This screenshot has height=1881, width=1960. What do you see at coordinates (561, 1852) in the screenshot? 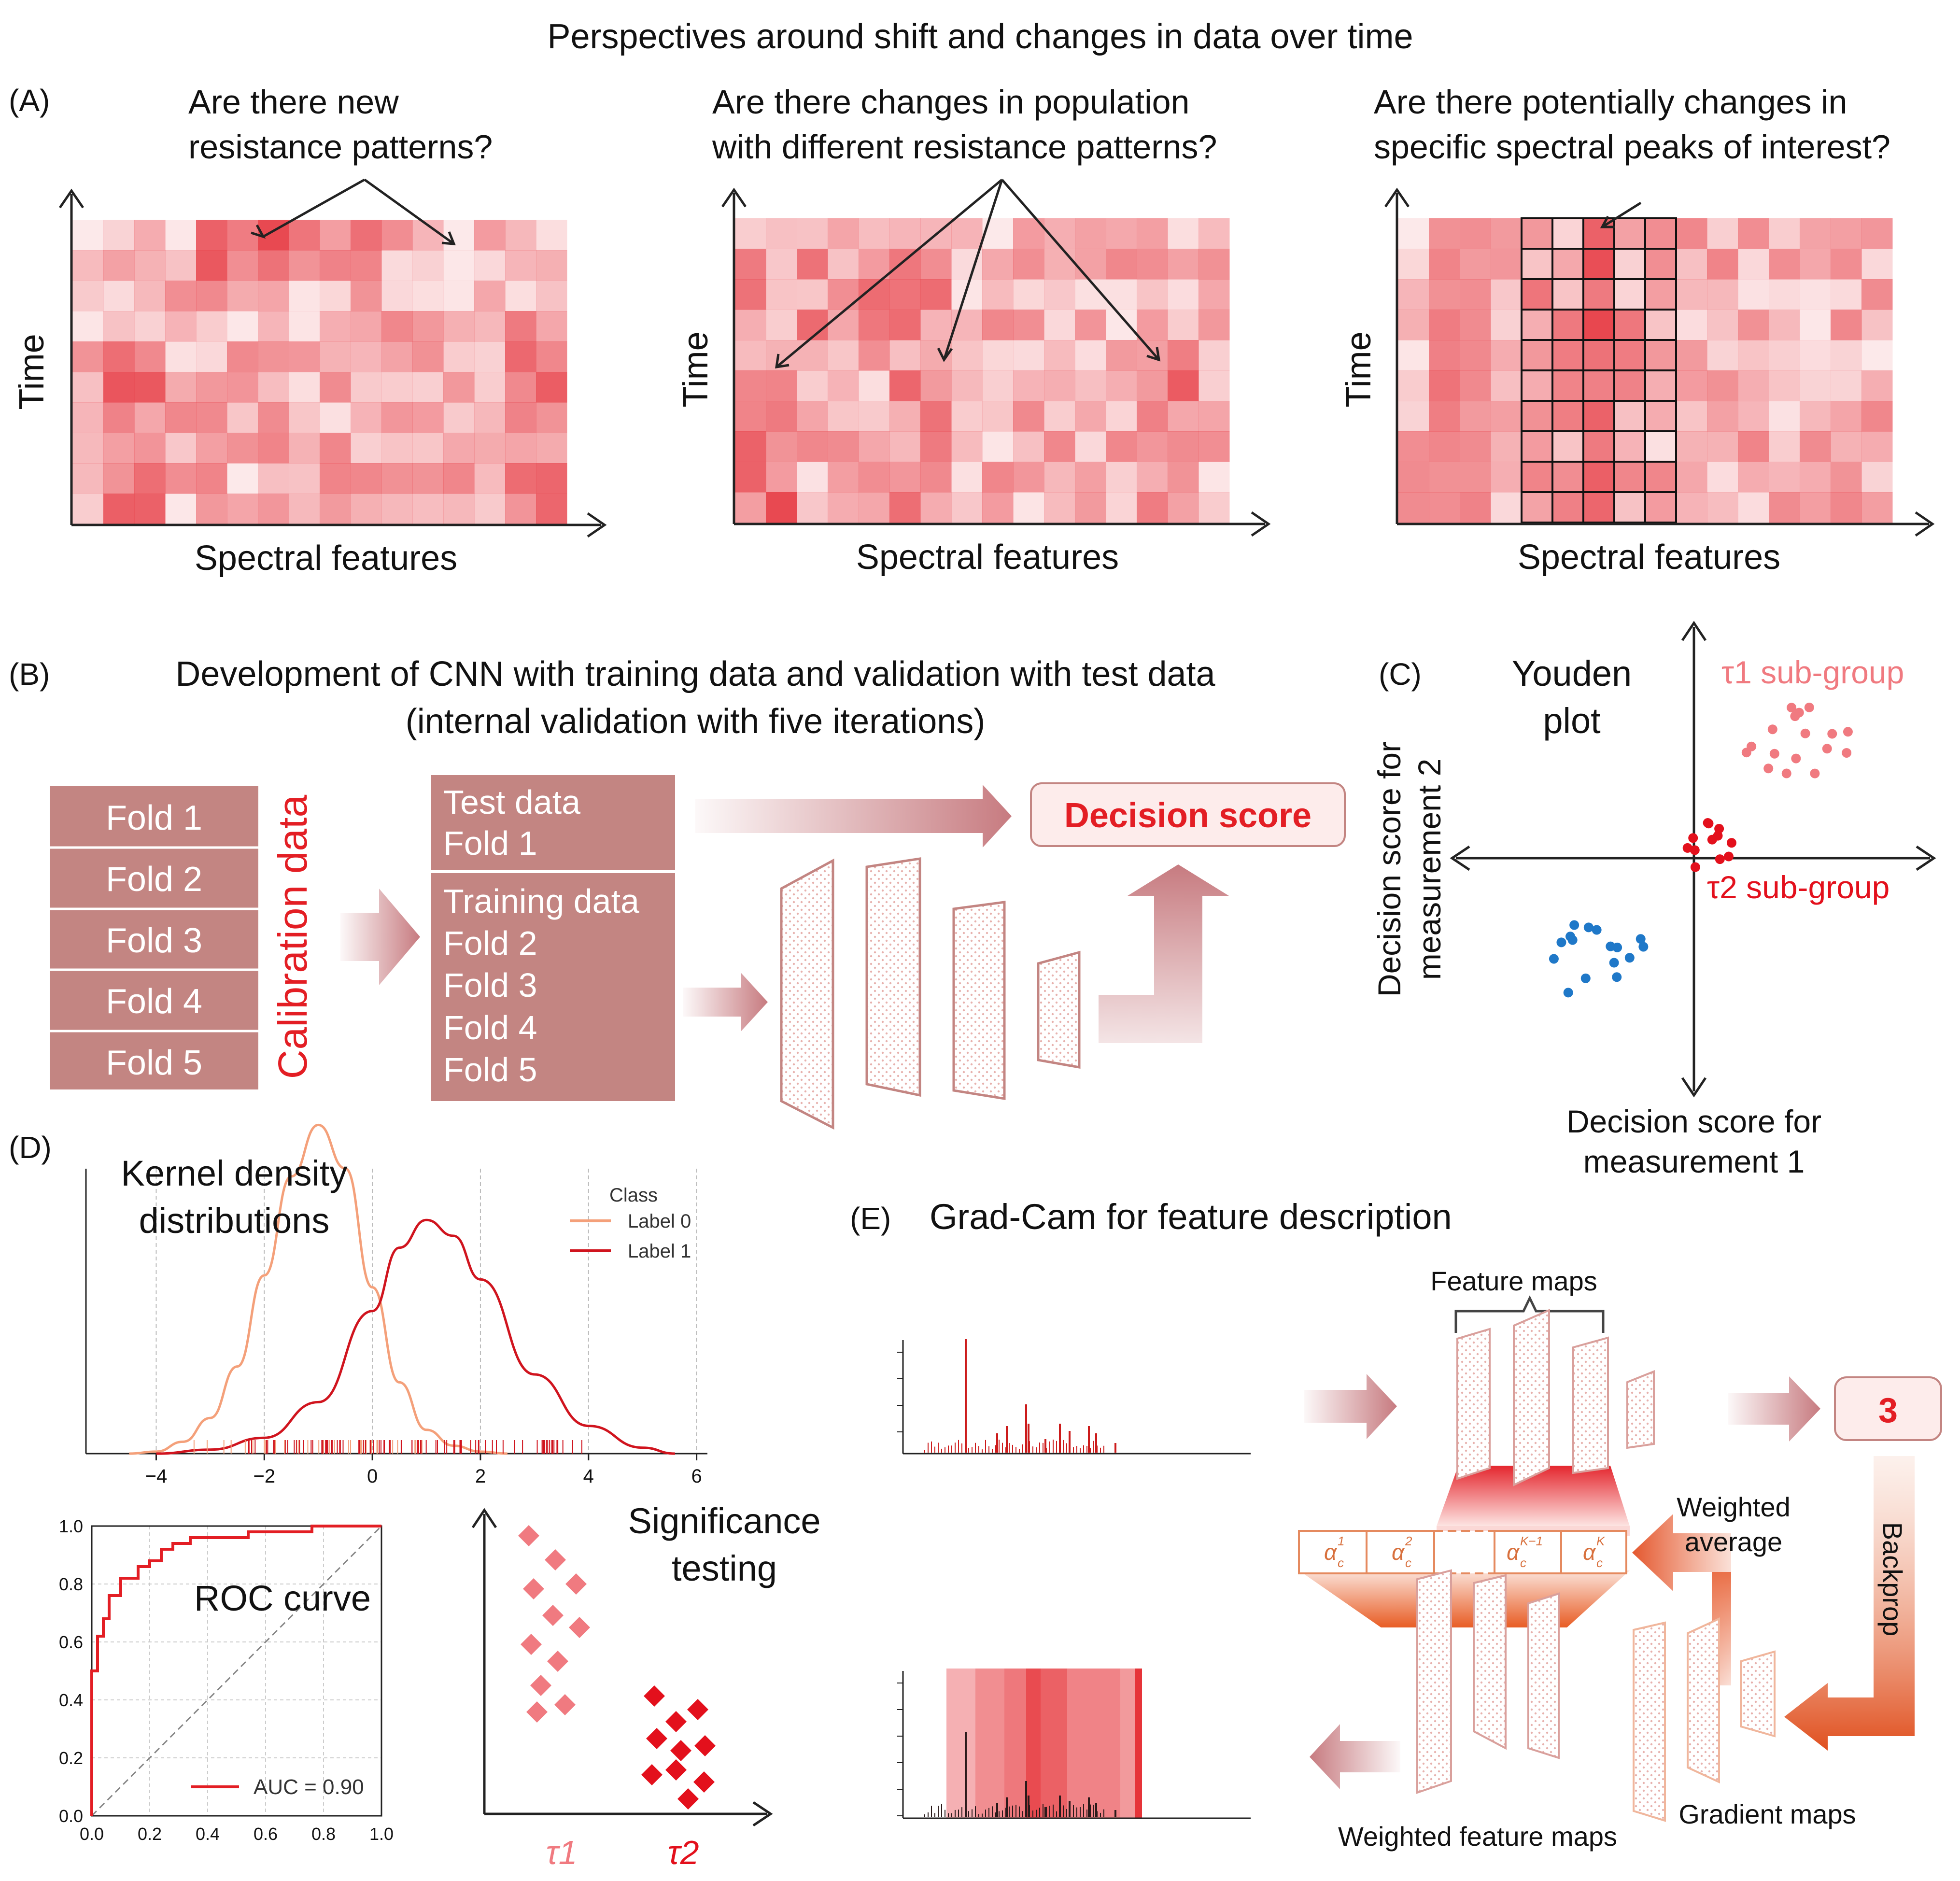
I see `sig-x-label-tau1: τ1` at bounding box center [561, 1852].